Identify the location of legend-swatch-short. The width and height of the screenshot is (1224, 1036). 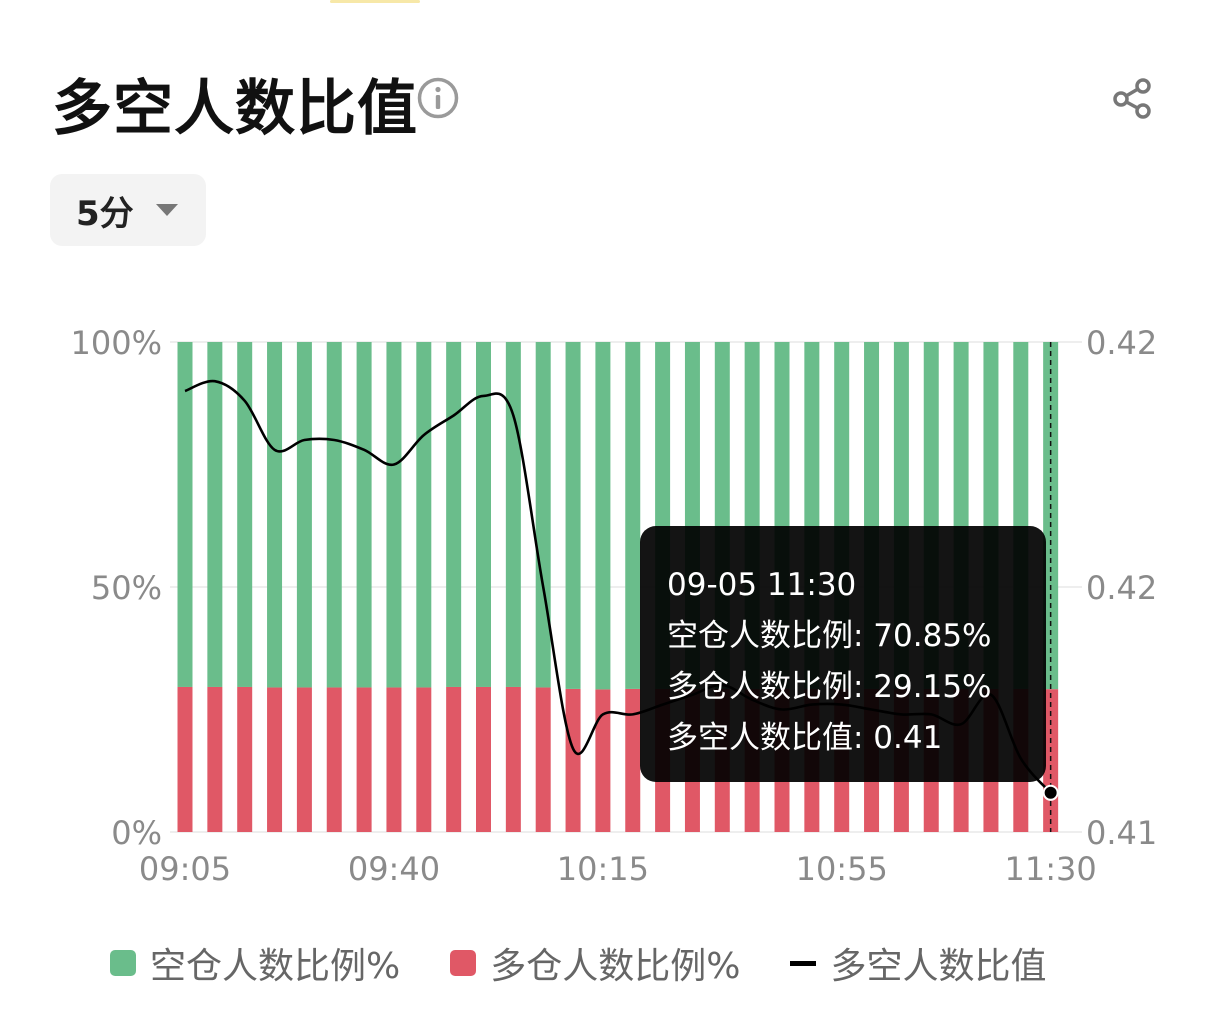
(123, 963).